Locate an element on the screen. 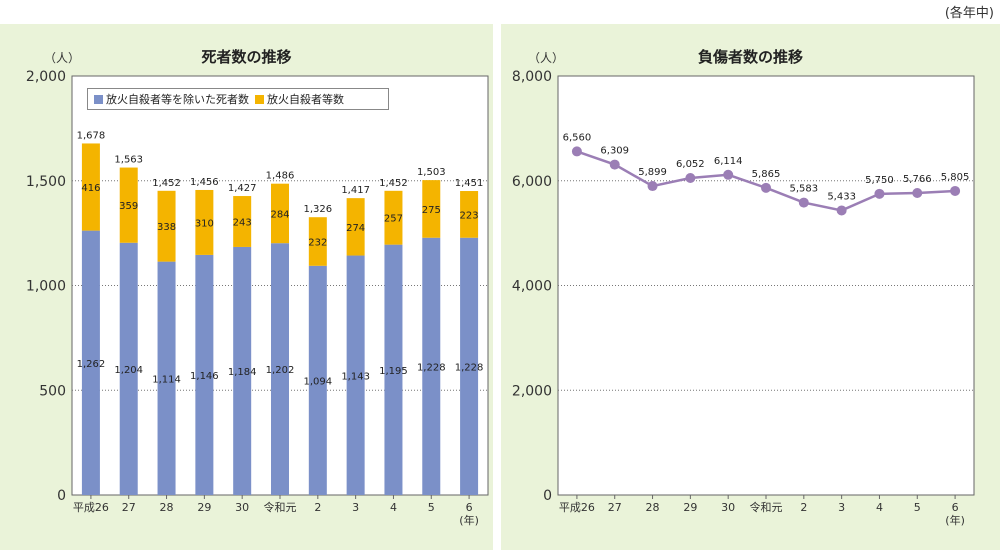 This screenshot has width=1000, height=555. deaths-bar-other-label: 1,184 is located at coordinates (242, 372).